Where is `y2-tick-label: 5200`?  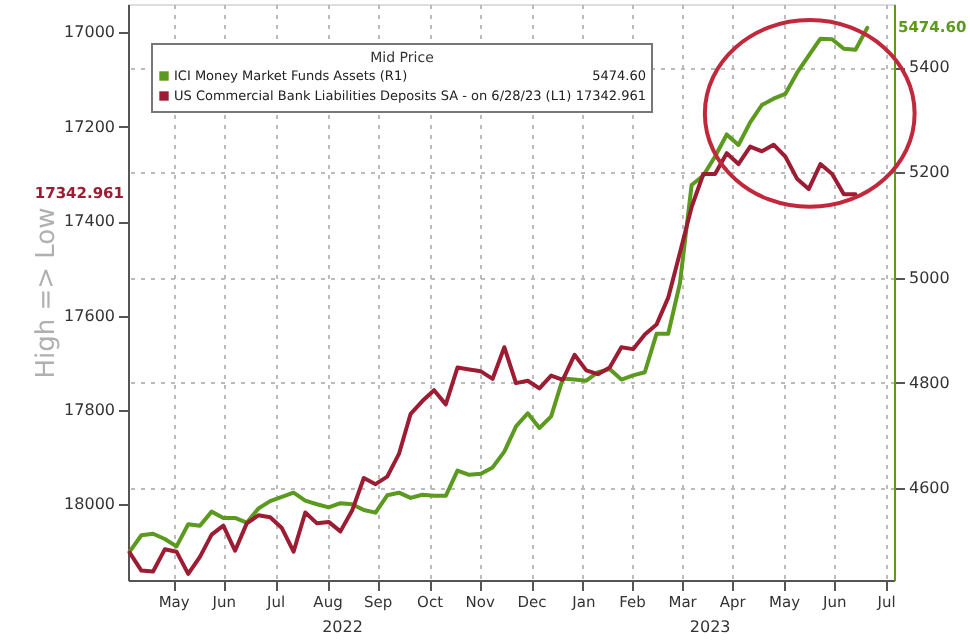 y2-tick-label: 5200 is located at coordinates (929, 172).